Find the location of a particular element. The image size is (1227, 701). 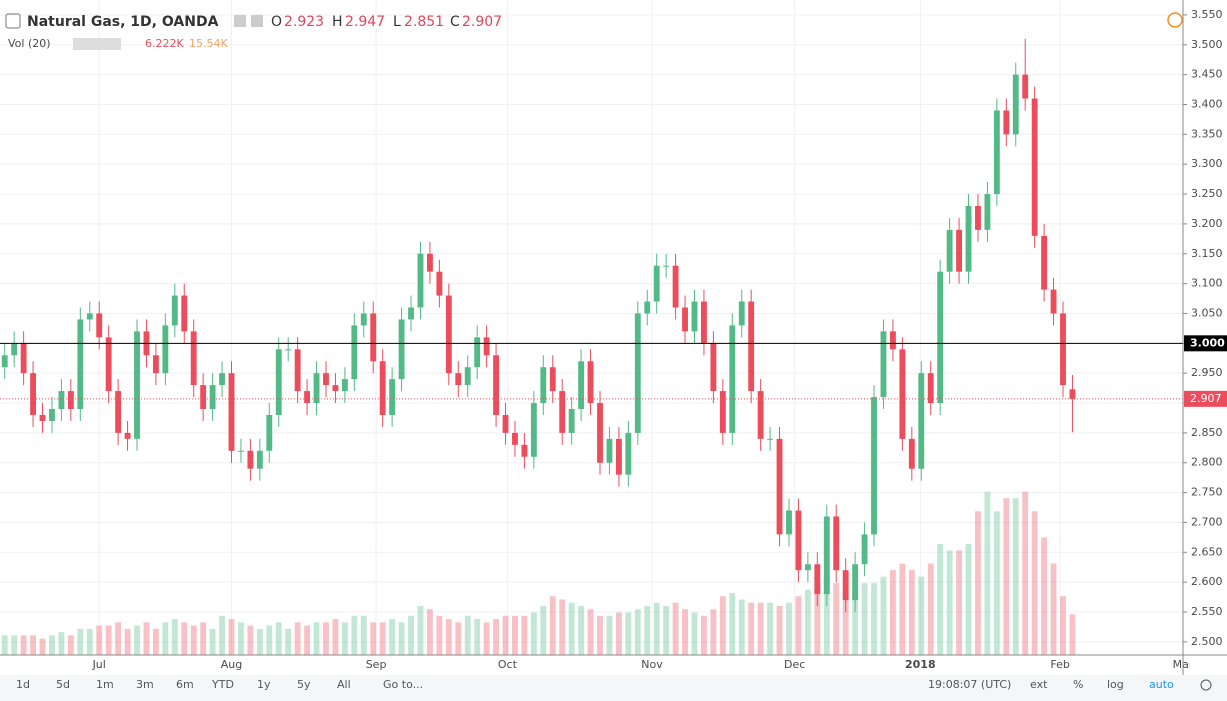

symbol-icon is located at coordinates (13, 21).